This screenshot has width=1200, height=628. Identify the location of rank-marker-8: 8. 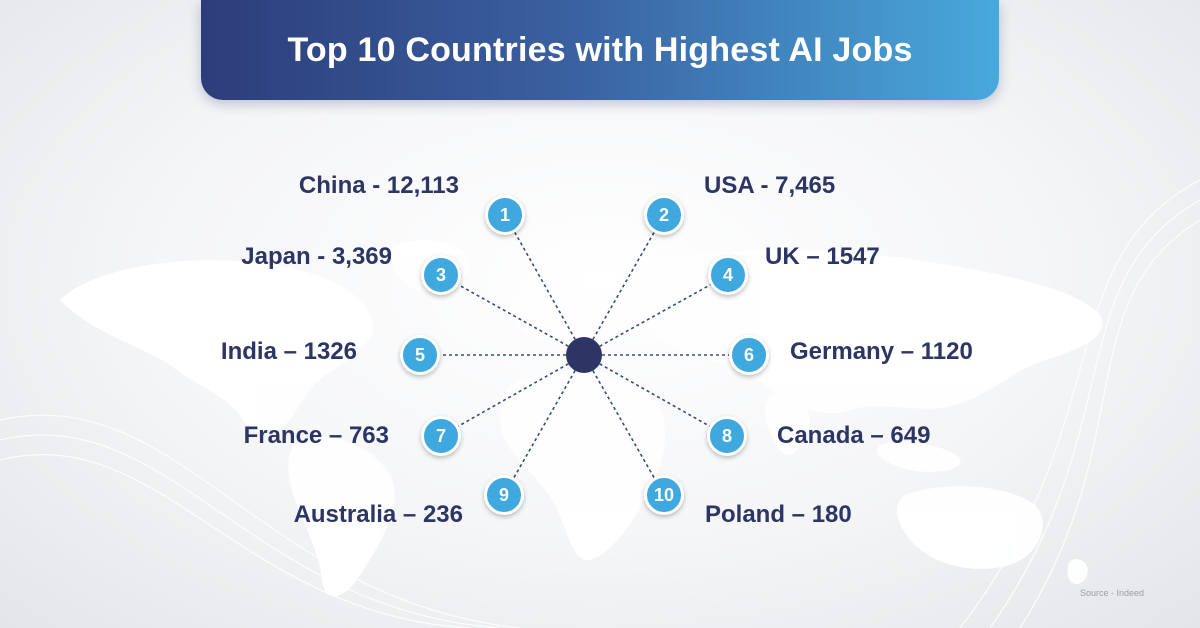
(727, 436).